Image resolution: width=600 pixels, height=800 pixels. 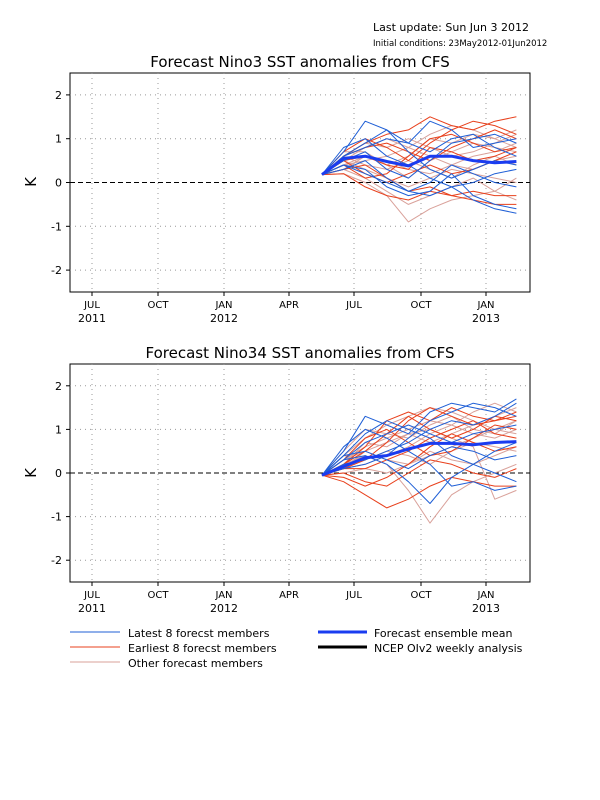 What do you see at coordinates (443, 633) in the screenshot?
I see `legend-label-mean: Forecast ensemble mean` at bounding box center [443, 633].